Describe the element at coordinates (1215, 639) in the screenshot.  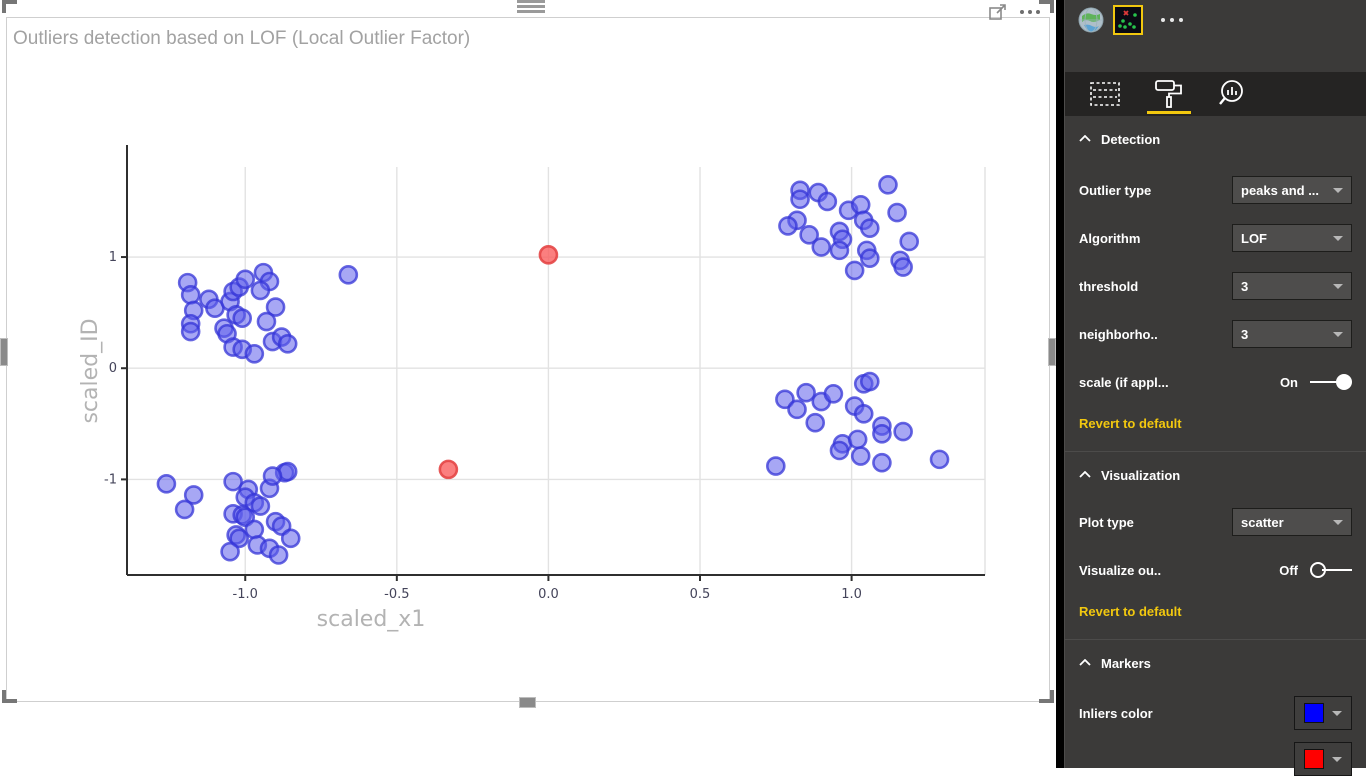
I see `section-divider` at that location.